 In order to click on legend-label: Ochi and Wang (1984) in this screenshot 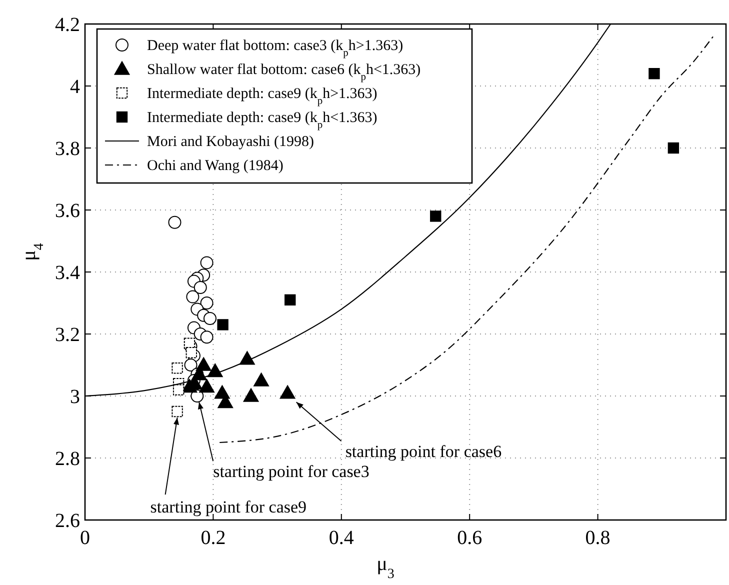, I will do `click(215, 166)`.